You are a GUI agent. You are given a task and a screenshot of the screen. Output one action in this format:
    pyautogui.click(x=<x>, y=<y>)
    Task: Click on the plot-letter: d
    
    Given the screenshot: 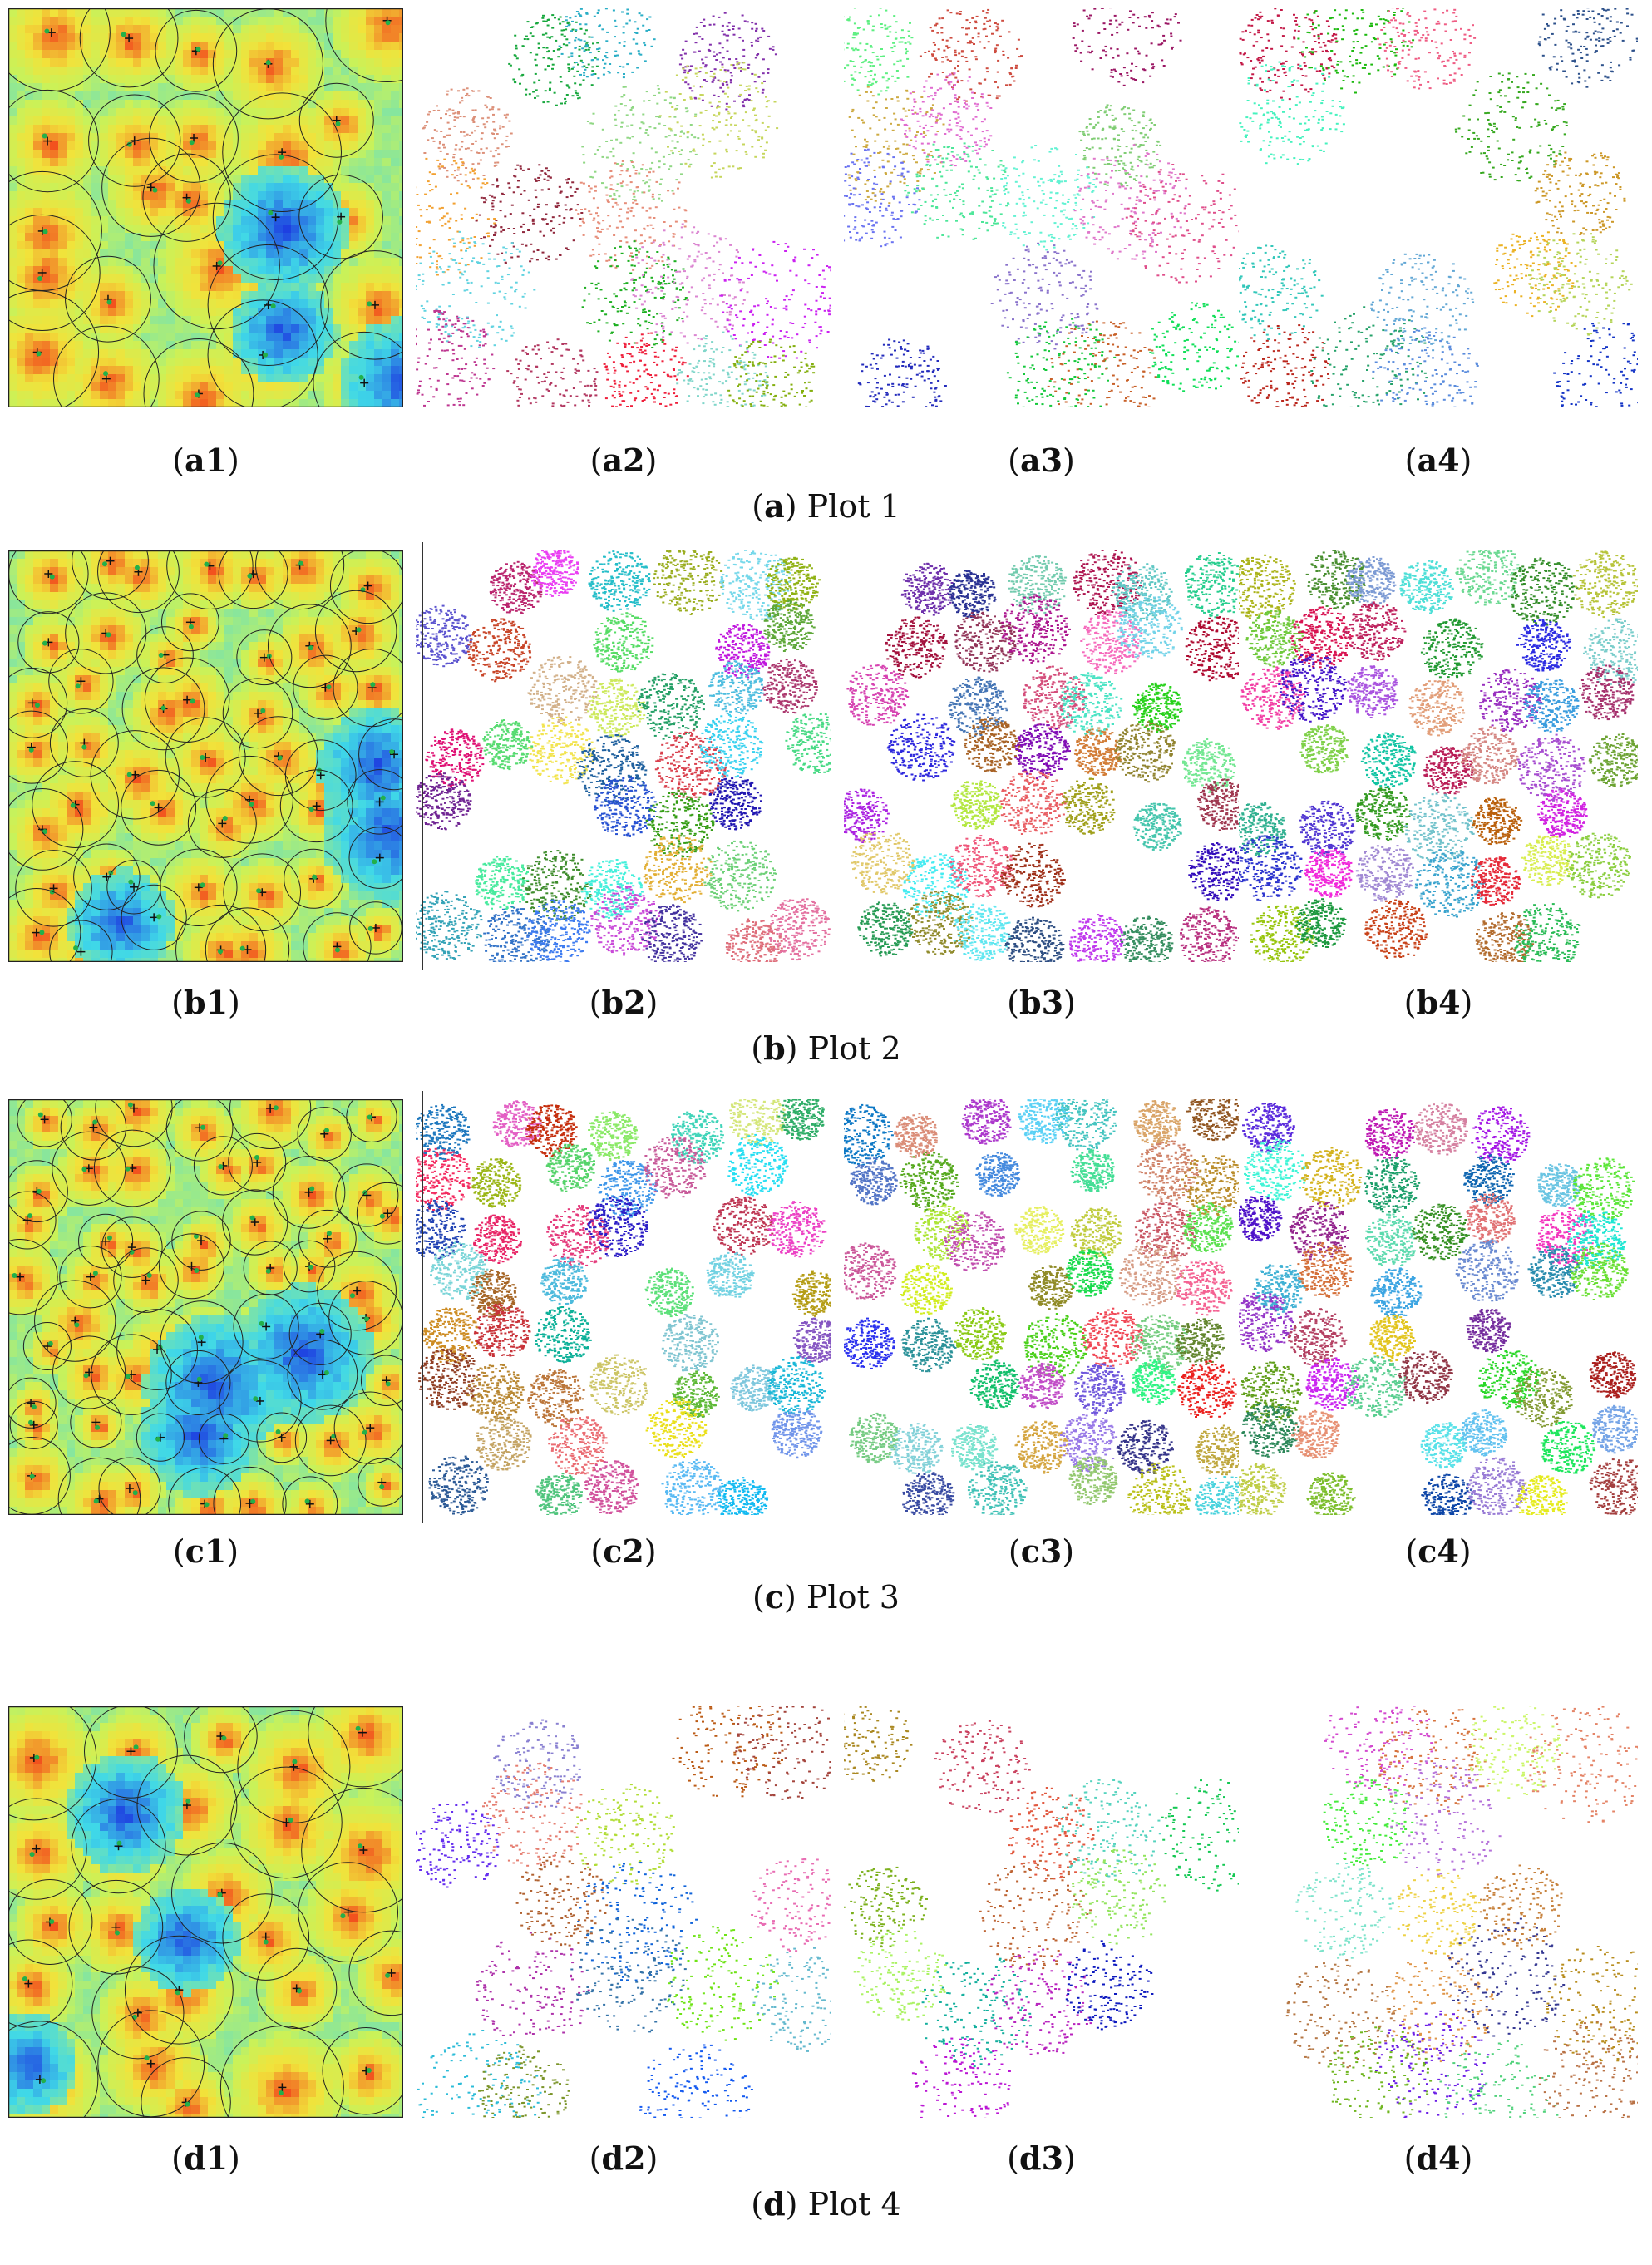 What is the action you would take?
    pyautogui.click(x=775, y=2204)
    